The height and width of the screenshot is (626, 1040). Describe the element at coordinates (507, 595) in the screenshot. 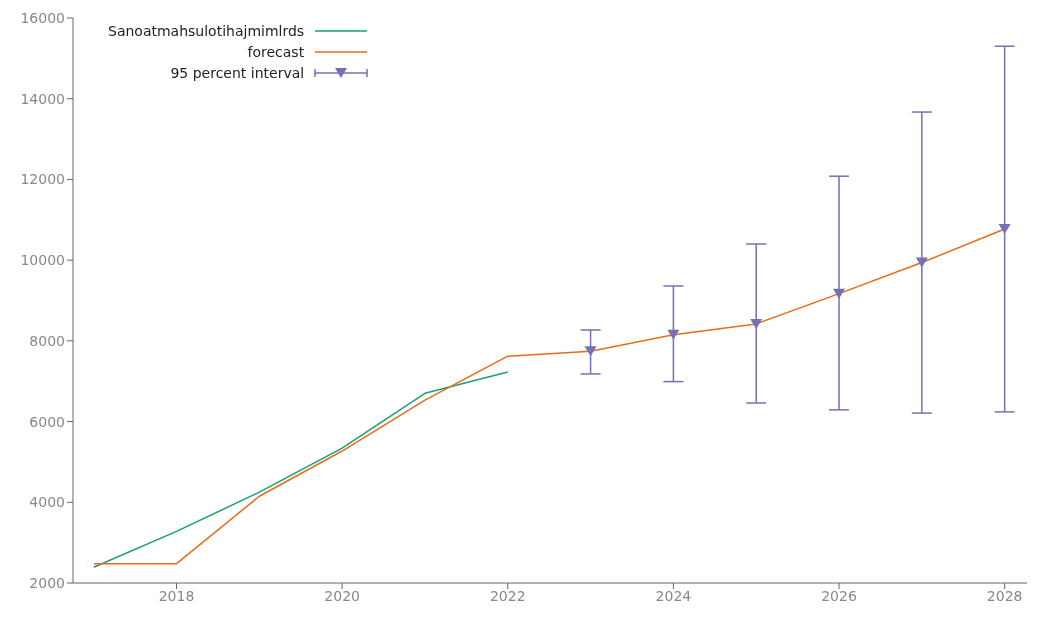

I see `x-tick-label: 2022` at that location.